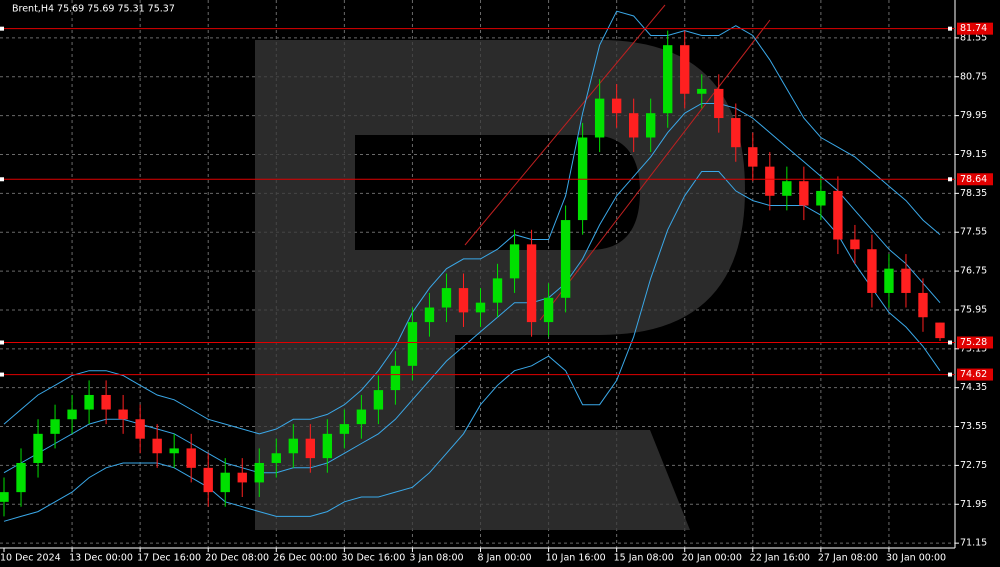 The width and height of the screenshot is (1000, 567). I want to click on chart-title: Brent,H4 75.69 75.69 75.31 75.37, so click(93, 9).